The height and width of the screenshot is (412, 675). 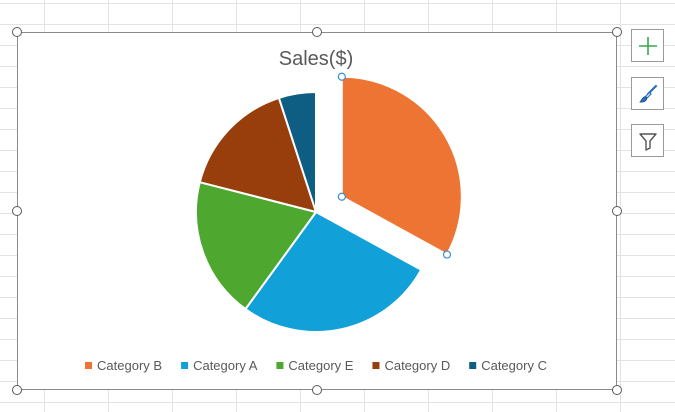 What do you see at coordinates (297, 151) in the screenshot?
I see `pie-slice-category-c` at bounding box center [297, 151].